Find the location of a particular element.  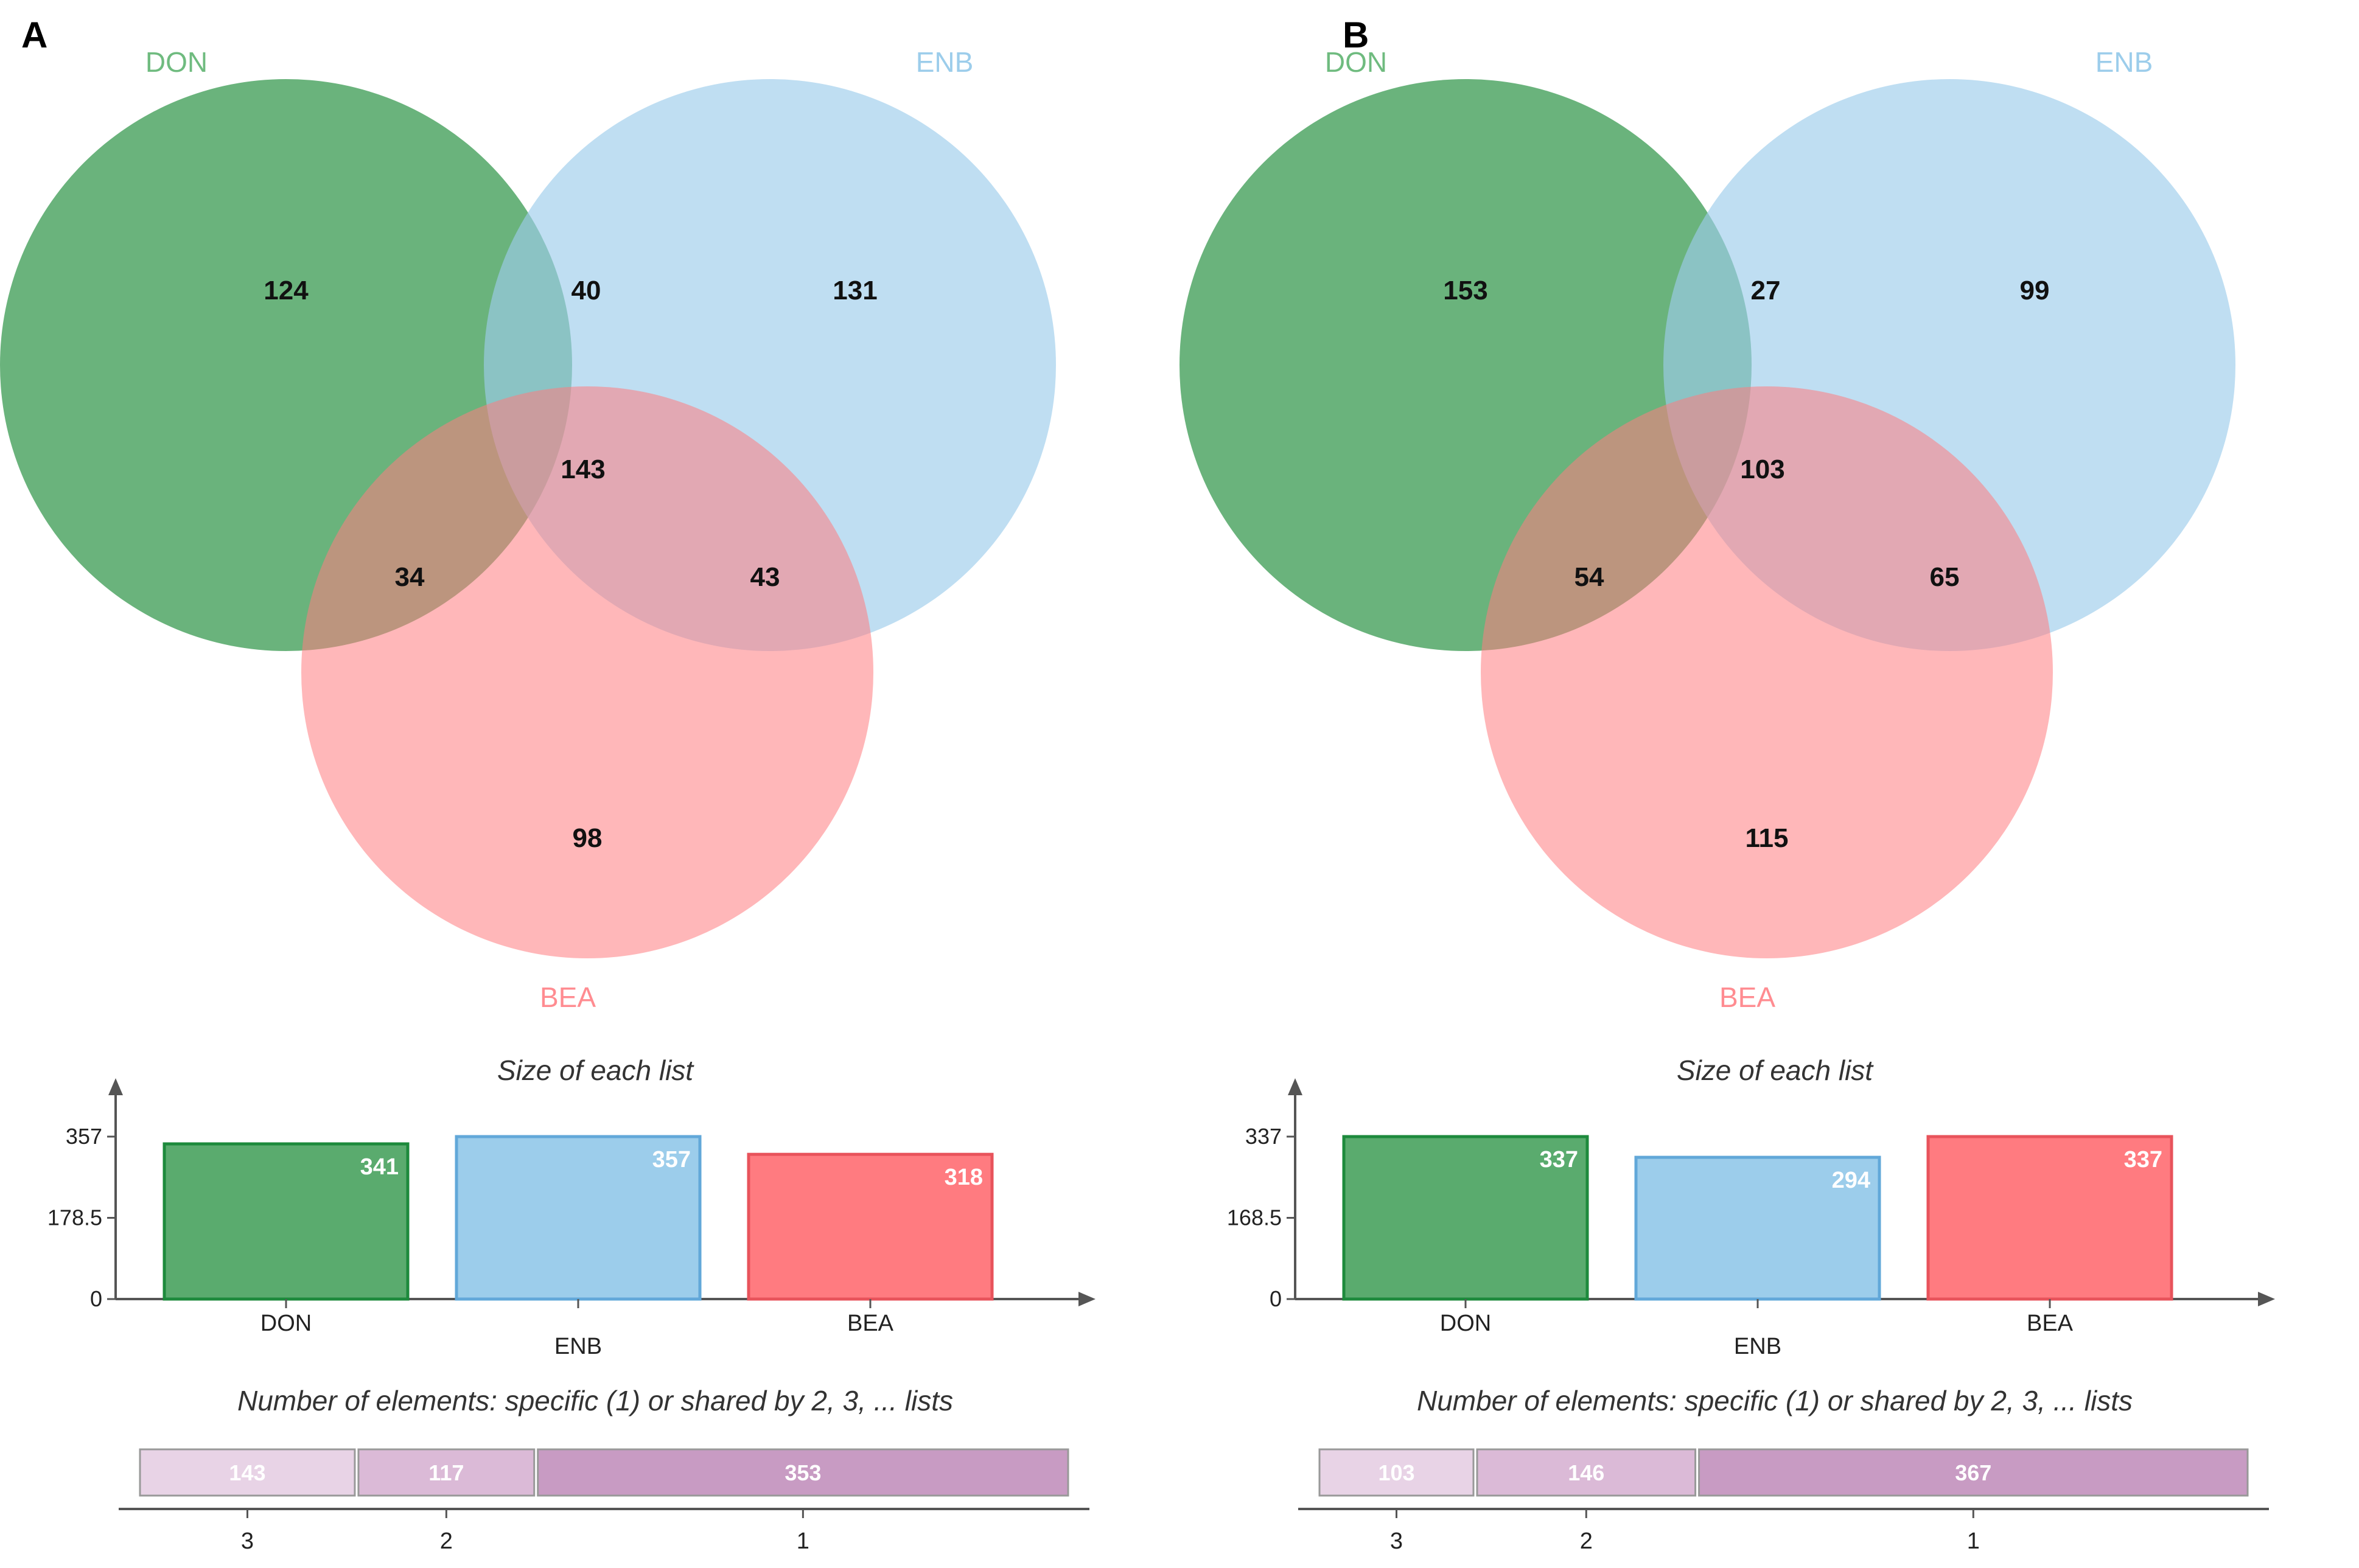

size-bar-value-don: 341 is located at coordinates (379, 1167).